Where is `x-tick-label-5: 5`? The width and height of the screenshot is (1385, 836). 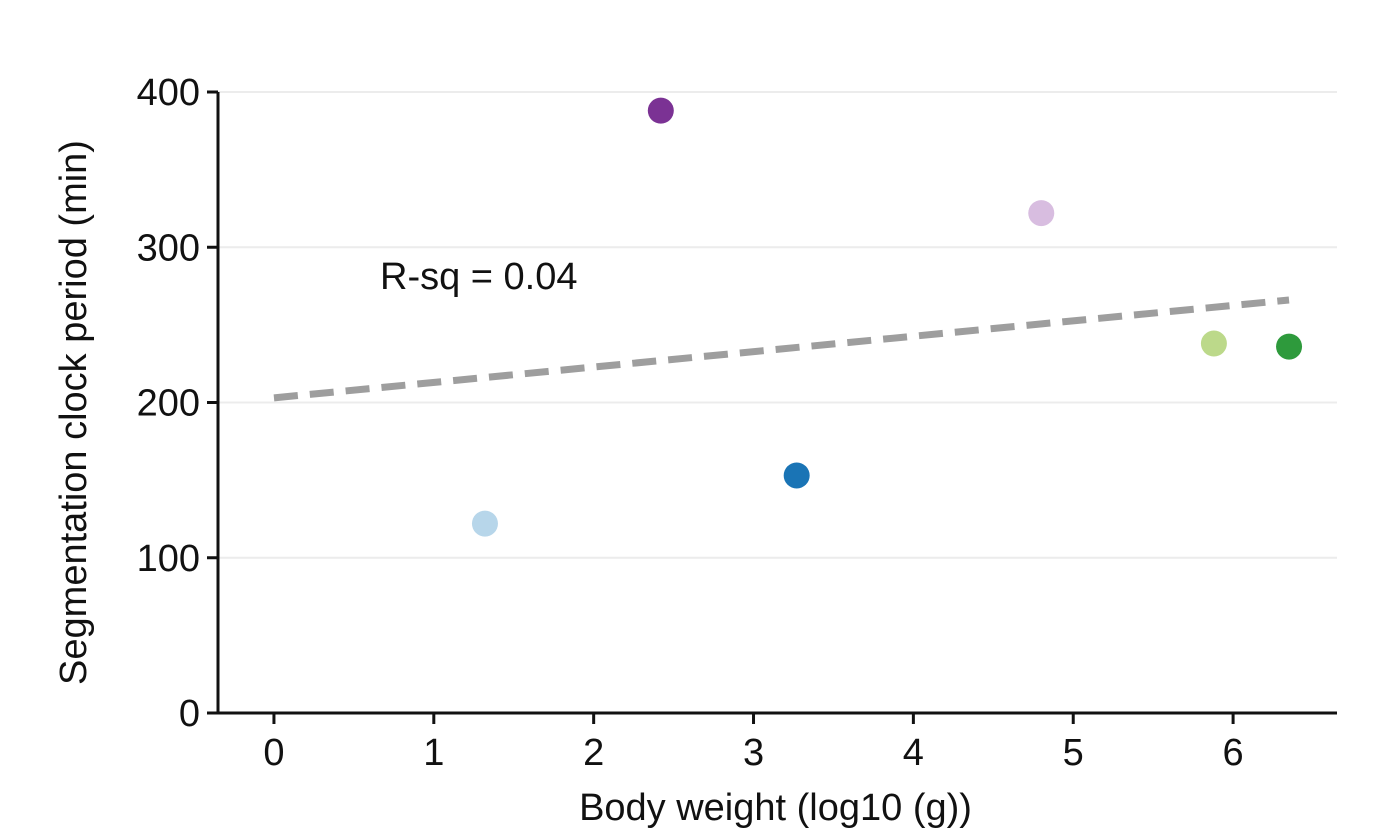
x-tick-label-5: 5 is located at coordinates (1073, 753).